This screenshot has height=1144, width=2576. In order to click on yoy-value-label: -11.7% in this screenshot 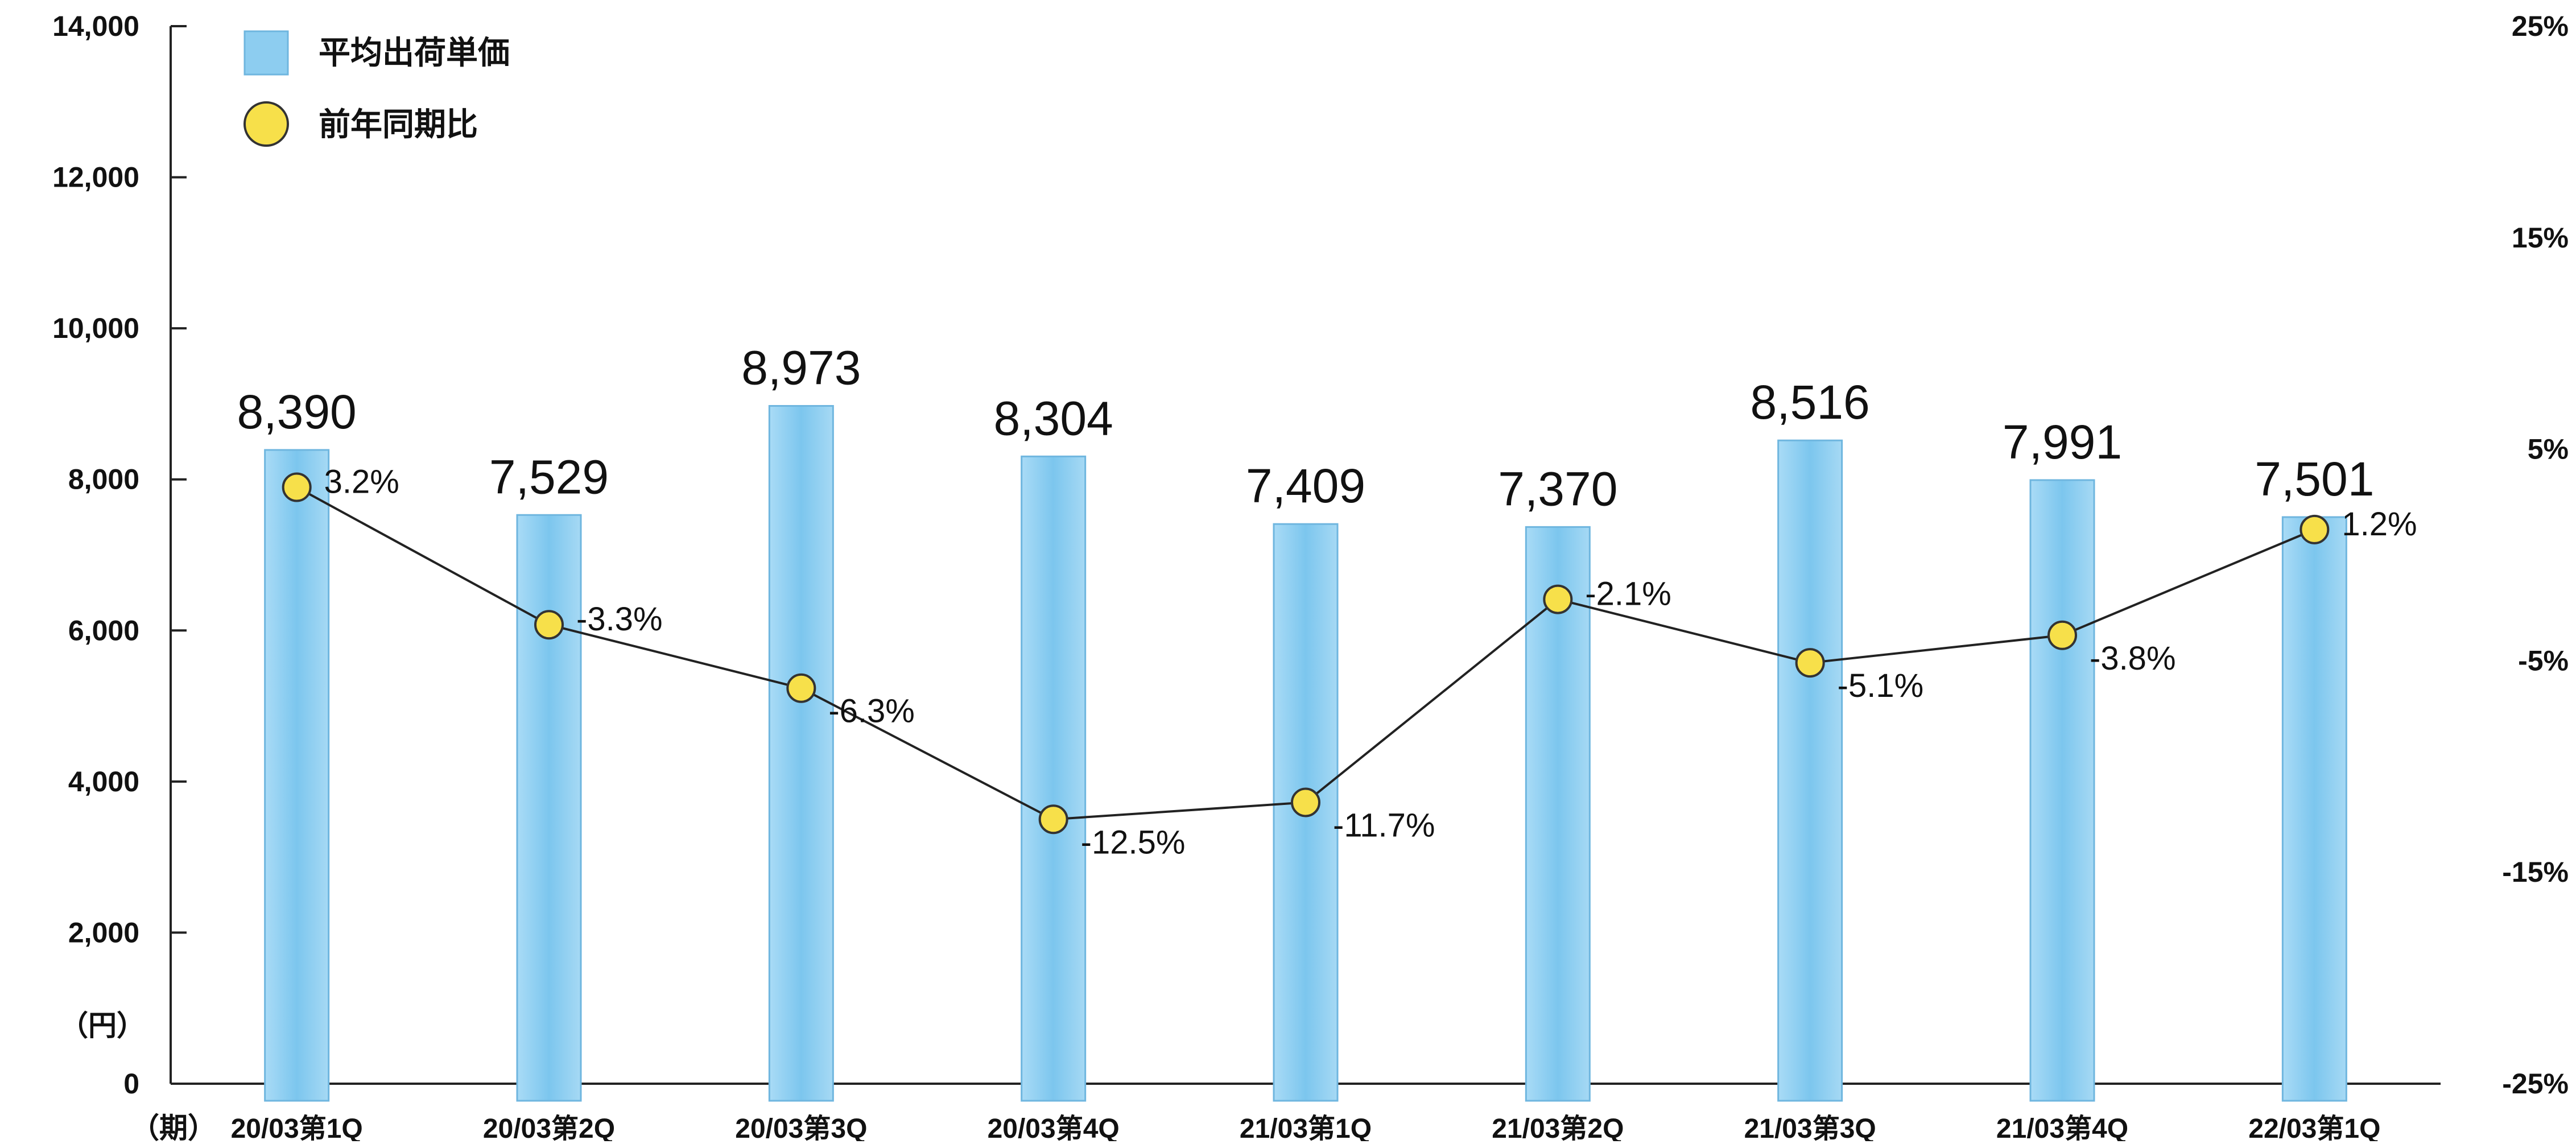, I will do `click(1384, 825)`.